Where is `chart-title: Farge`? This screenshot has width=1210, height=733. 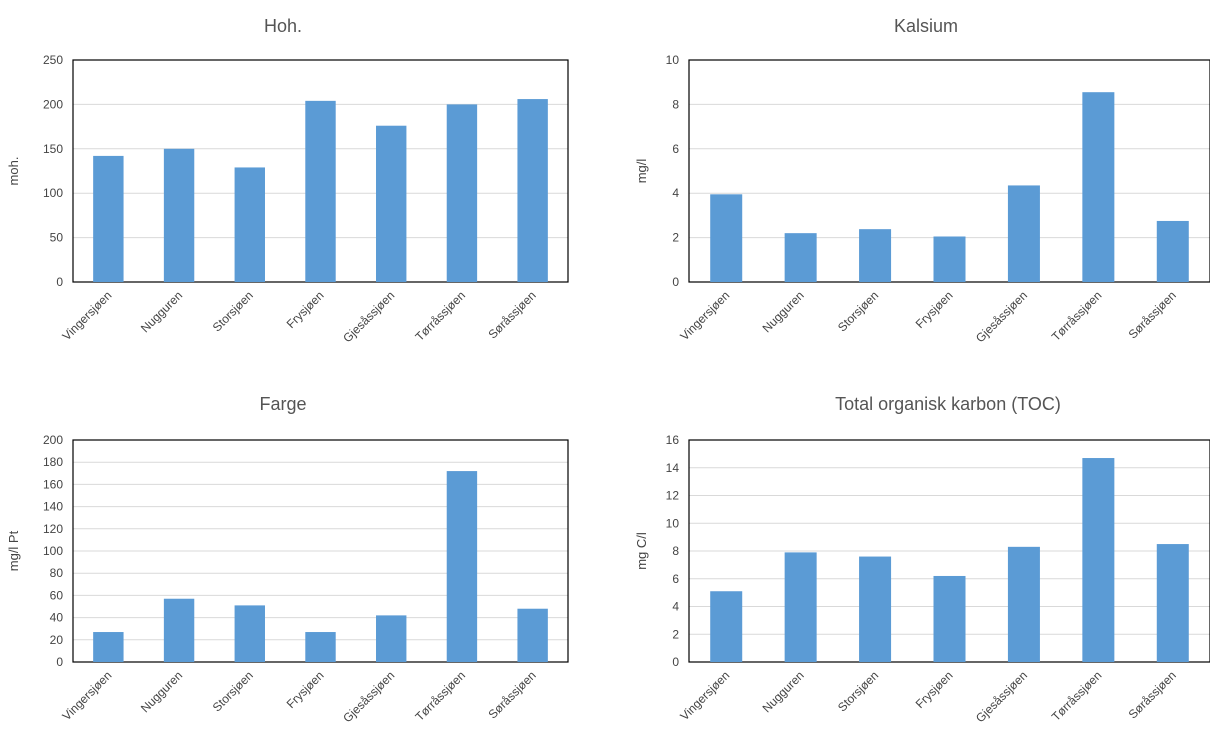 chart-title: Farge is located at coordinates (282, 404).